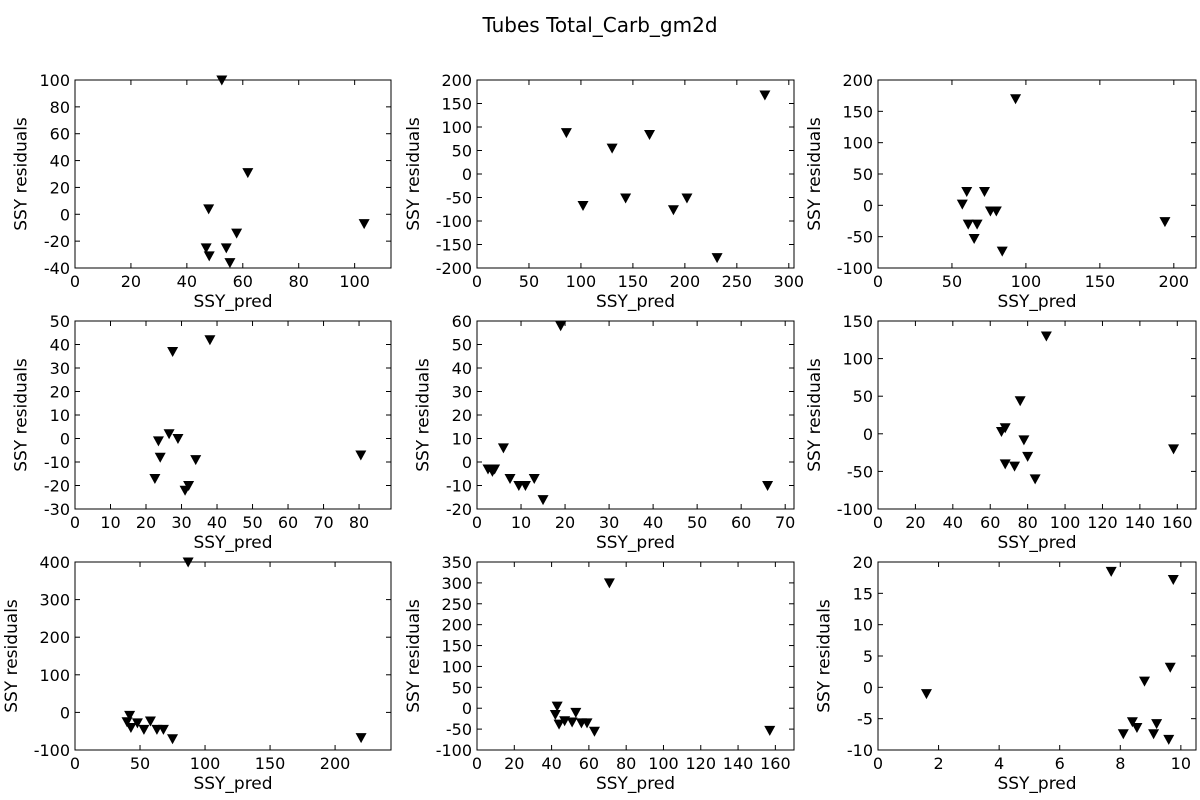 This screenshot has height=800, width=1200. Describe the element at coordinates (609, 522) in the screenshot. I see `x-tick-label: 30` at that location.